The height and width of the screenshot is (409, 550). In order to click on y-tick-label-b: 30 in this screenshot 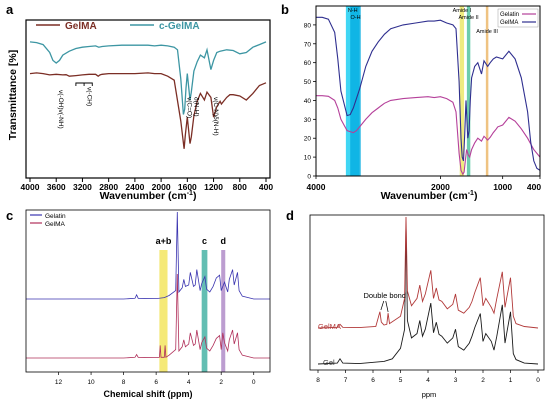, I will do `click(308, 120)`.